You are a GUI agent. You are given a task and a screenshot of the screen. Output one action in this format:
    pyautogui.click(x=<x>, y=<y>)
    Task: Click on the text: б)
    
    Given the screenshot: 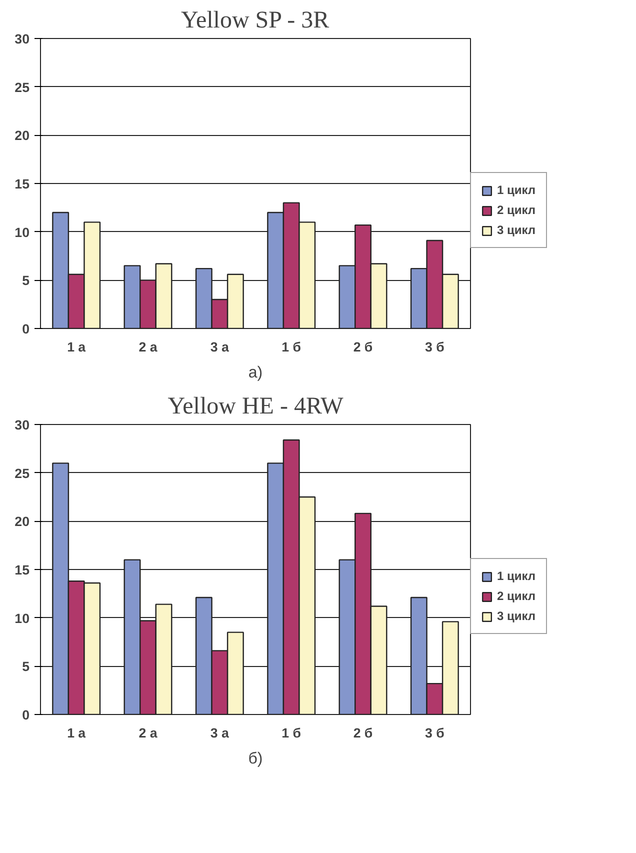 What is the action you would take?
    pyautogui.click(x=255, y=759)
    